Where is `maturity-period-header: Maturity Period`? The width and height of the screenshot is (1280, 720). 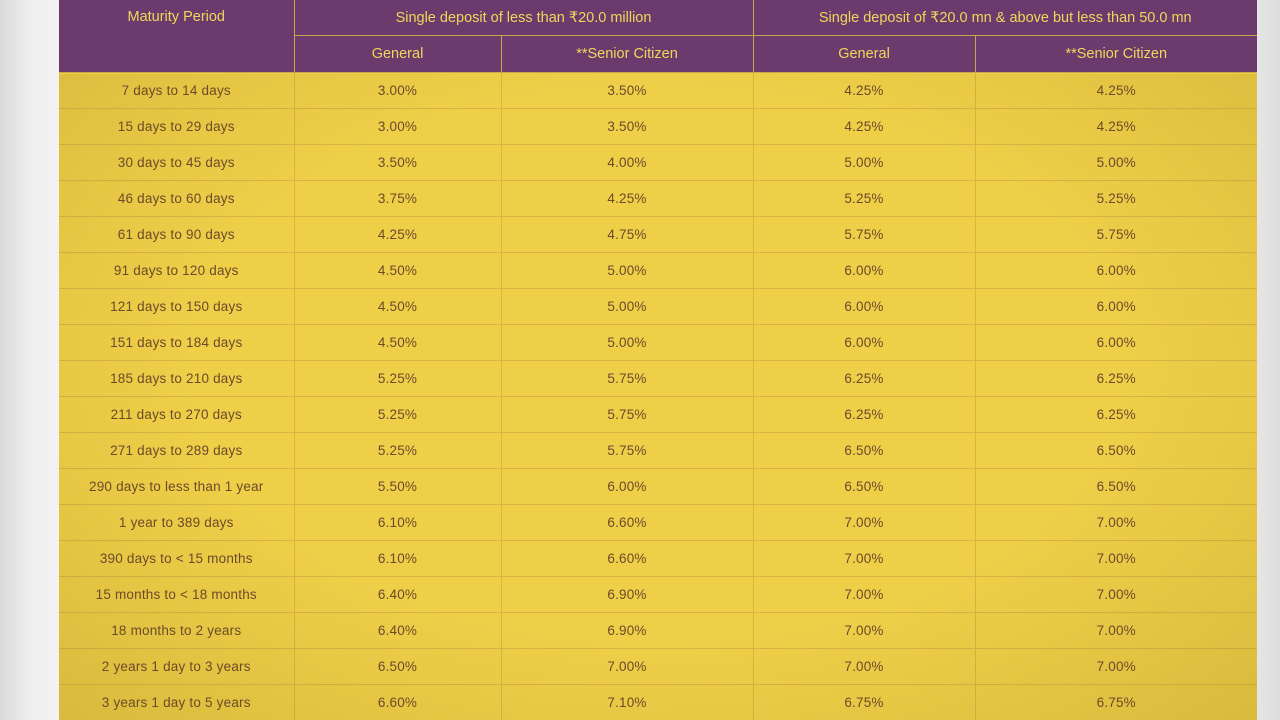 maturity-period-header: Maturity Period is located at coordinates (177, 36).